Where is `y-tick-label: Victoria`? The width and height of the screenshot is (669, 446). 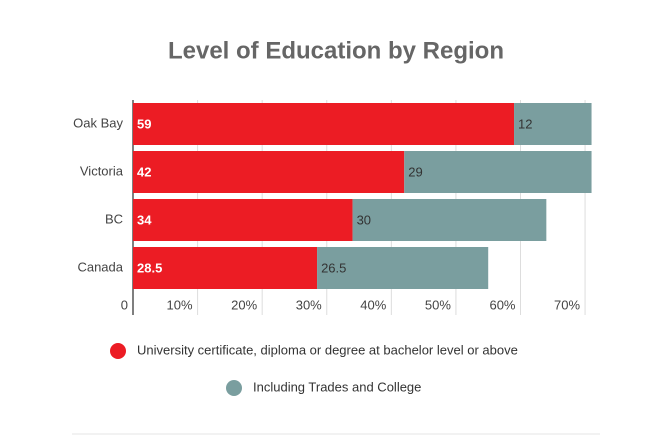 y-tick-label: Victoria is located at coordinates (102, 170).